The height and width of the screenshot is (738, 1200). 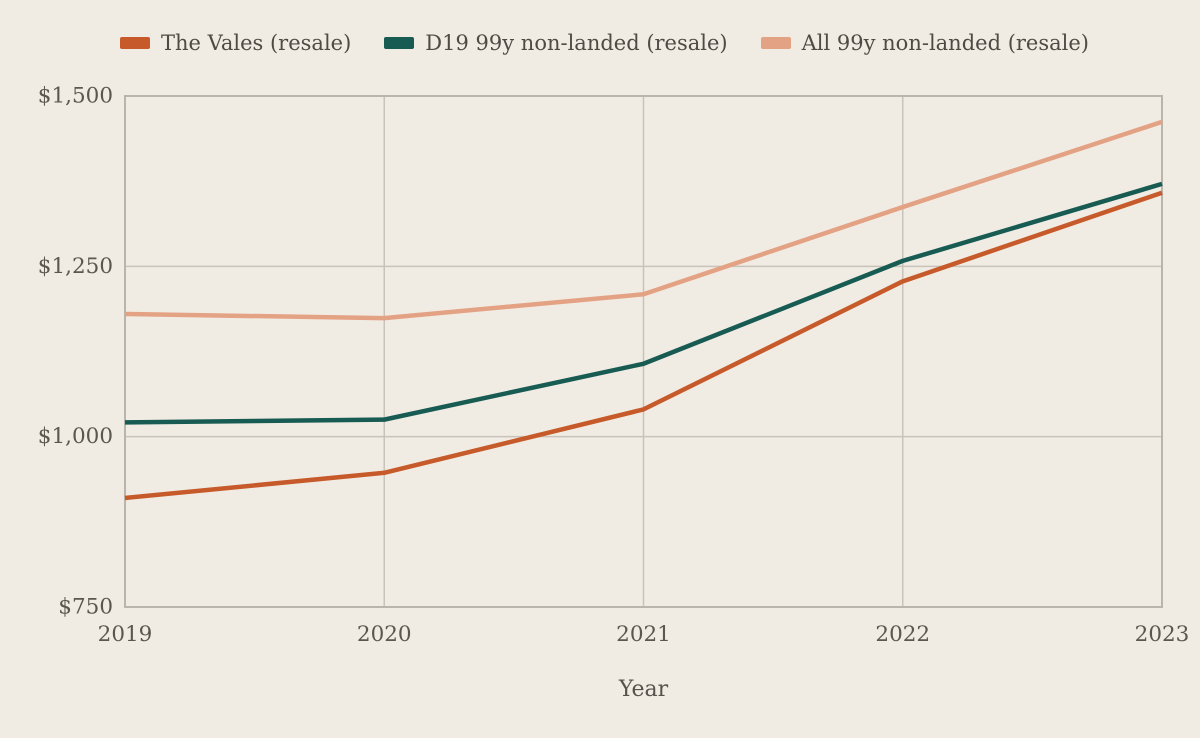 What do you see at coordinates (643, 689) in the screenshot?
I see `x-axis-title: Year` at bounding box center [643, 689].